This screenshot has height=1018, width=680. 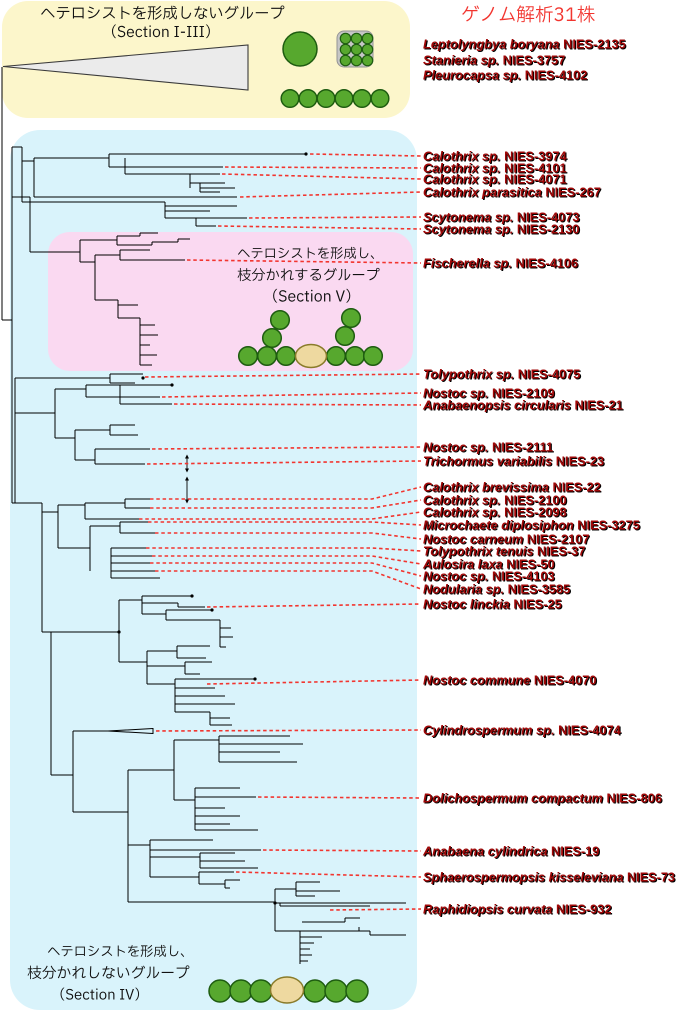 I want to click on svg-text: Calothrix sp. NIES-3974, so click(x=496, y=156).